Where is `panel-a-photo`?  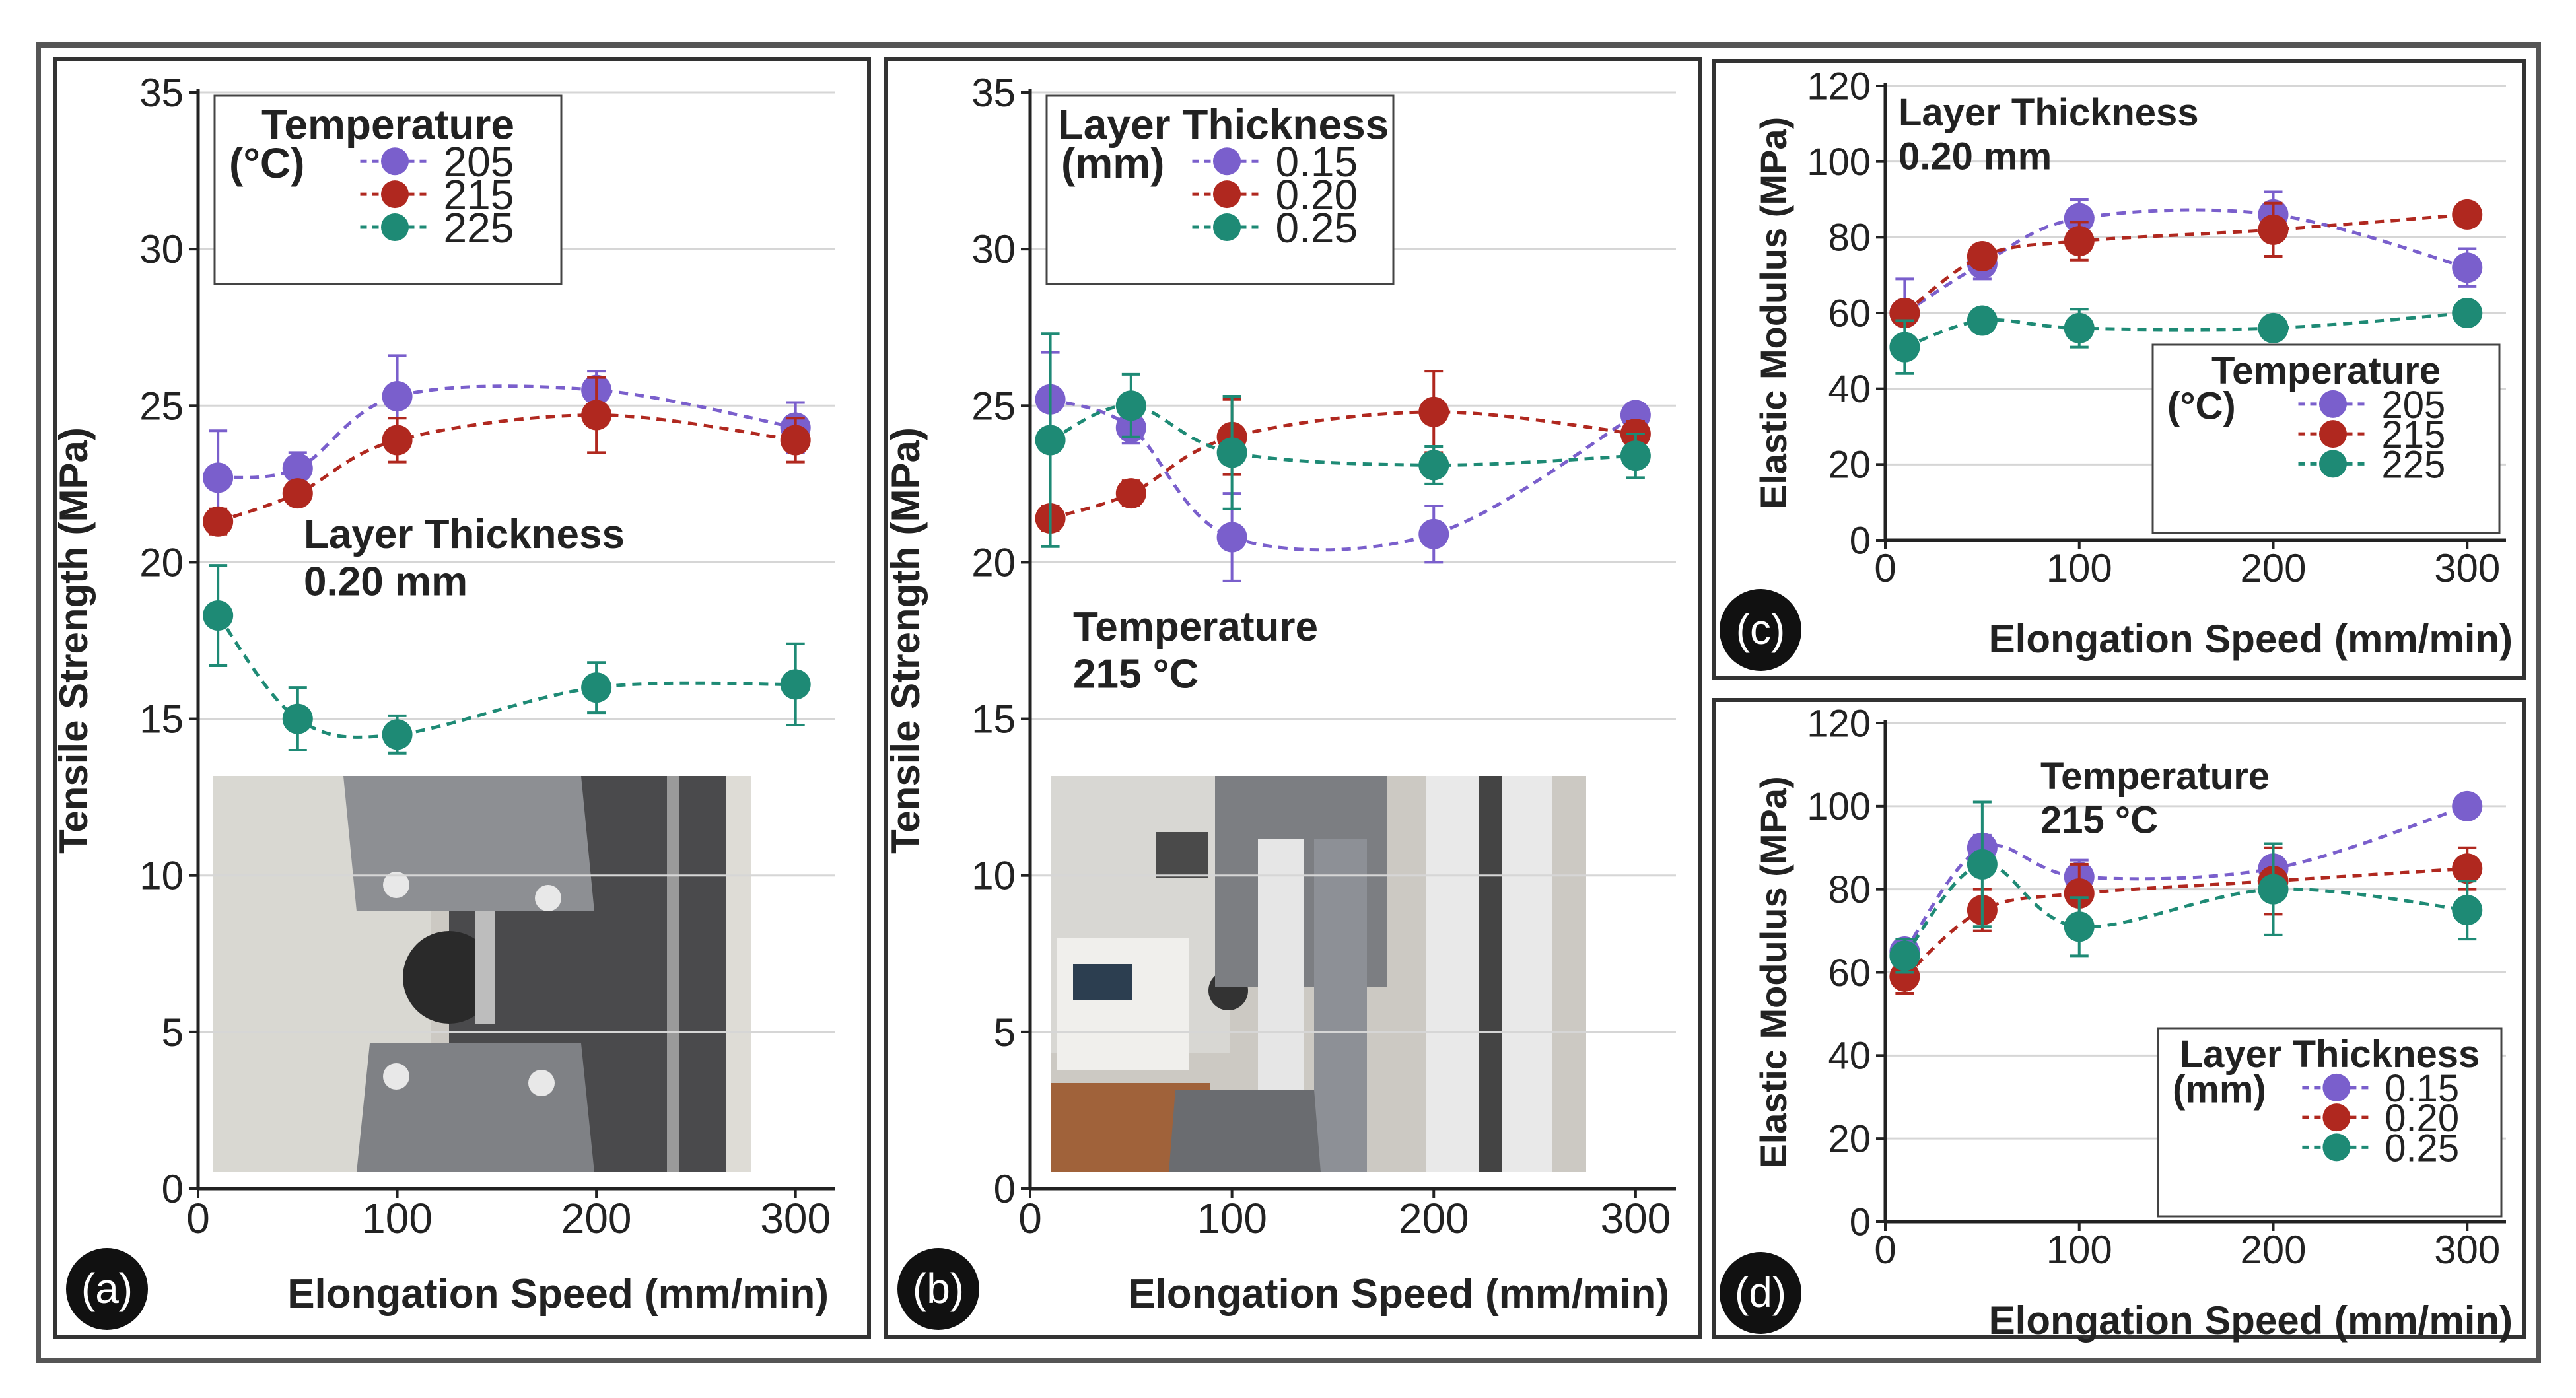 panel-a-photo is located at coordinates (482, 974).